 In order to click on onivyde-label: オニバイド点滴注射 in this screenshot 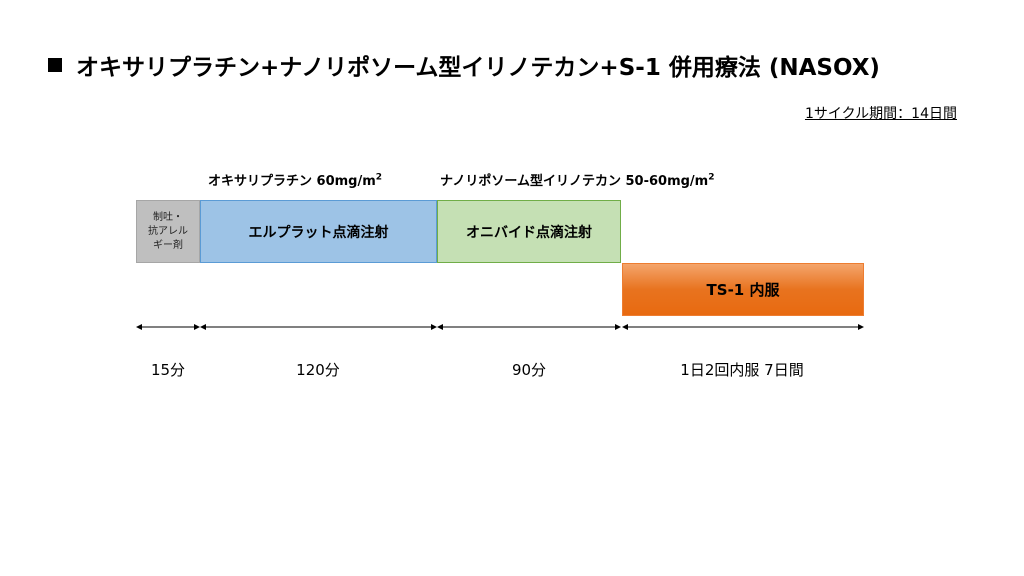, I will do `click(529, 232)`.